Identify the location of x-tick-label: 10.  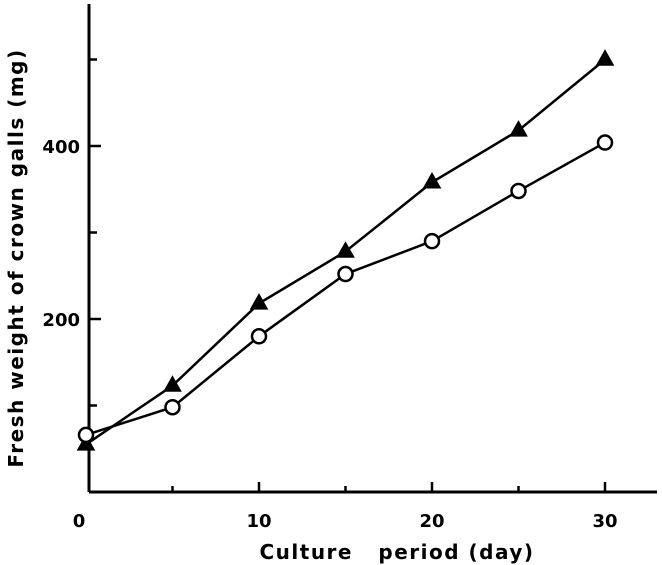
(258, 521).